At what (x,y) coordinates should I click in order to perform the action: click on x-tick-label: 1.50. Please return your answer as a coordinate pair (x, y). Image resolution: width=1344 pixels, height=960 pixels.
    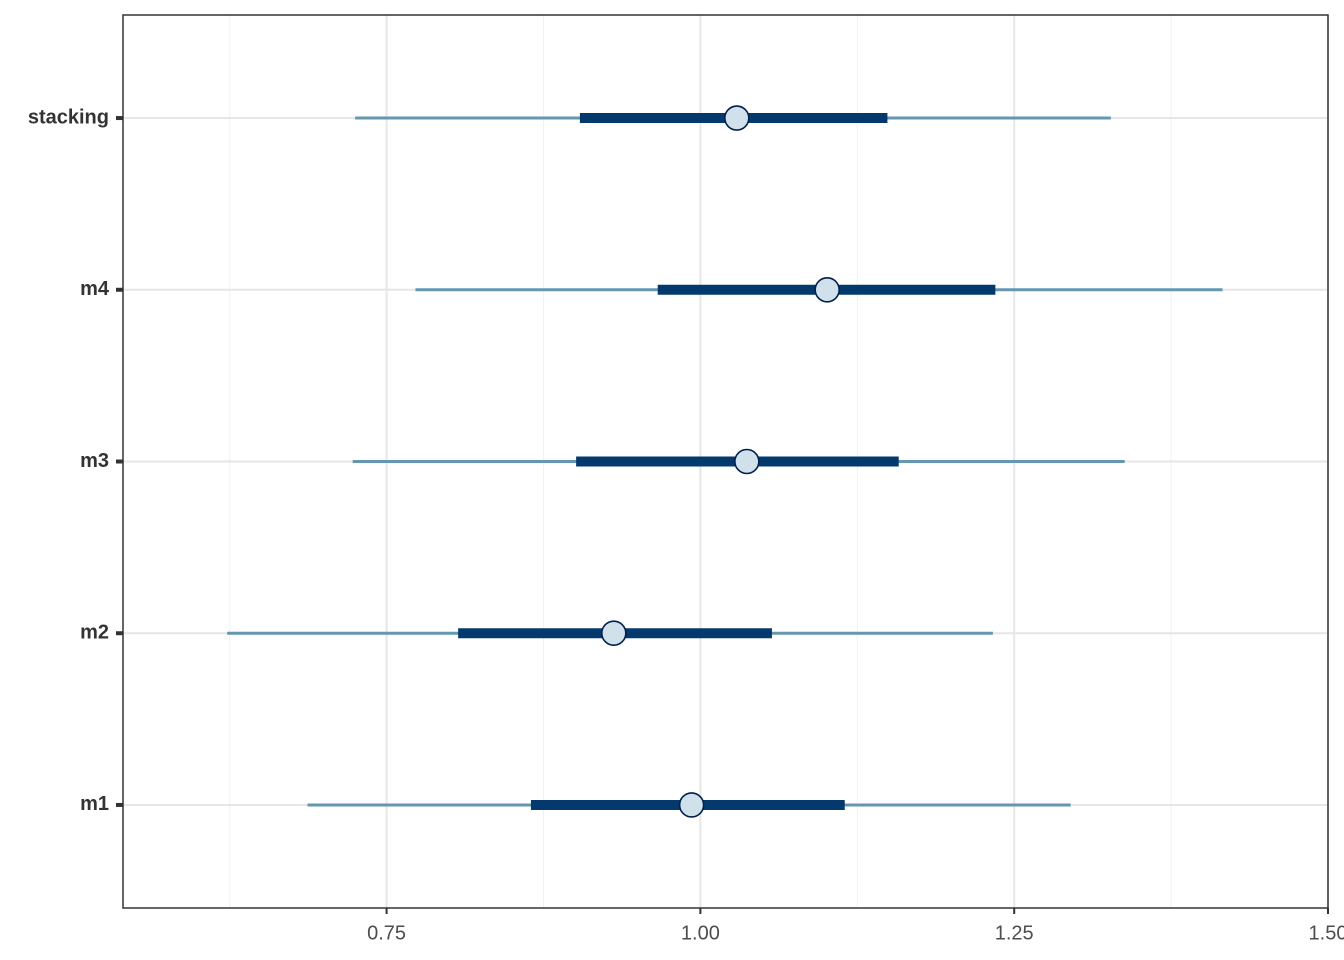
    Looking at the image, I should click on (1326, 933).